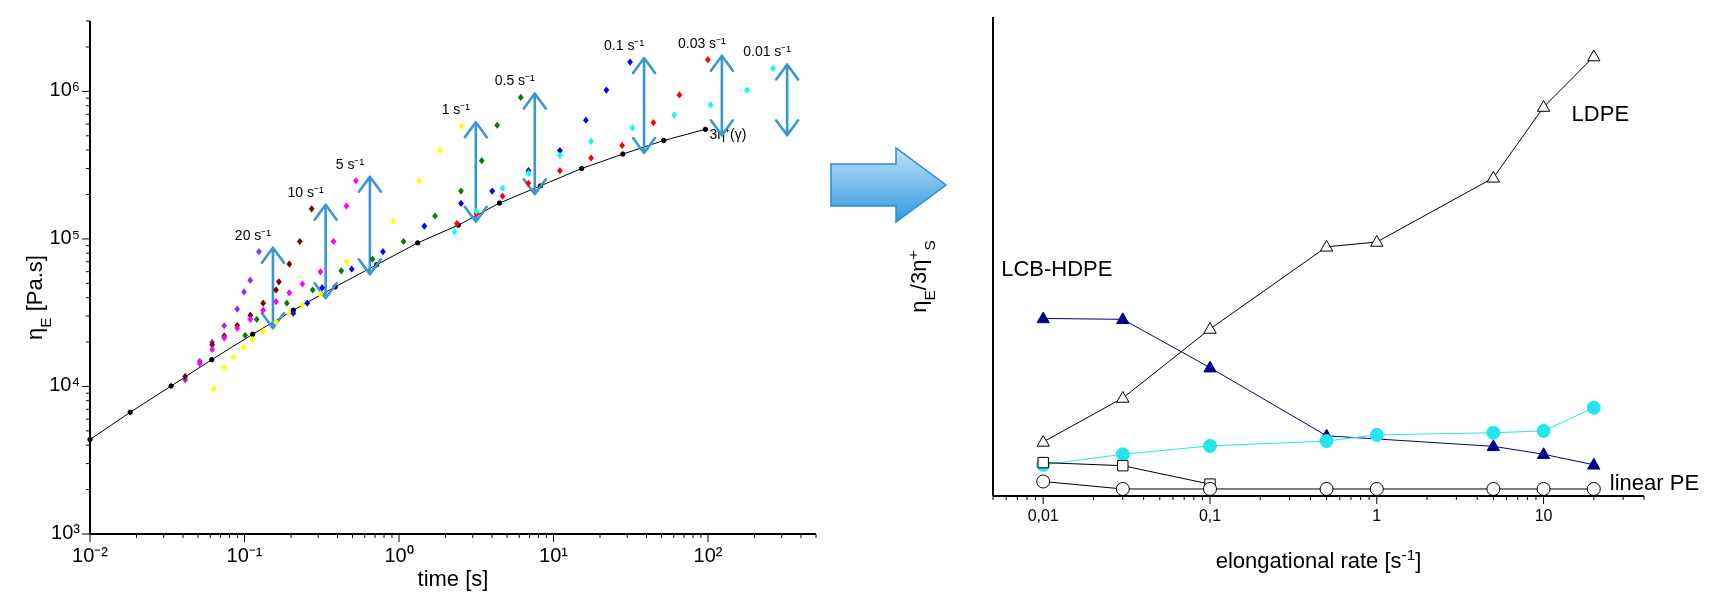 This screenshot has height=597, width=1710. Describe the element at coordinates (399, 555) in the screenshot. I see `x-tick-label: 10⁰` at that location.